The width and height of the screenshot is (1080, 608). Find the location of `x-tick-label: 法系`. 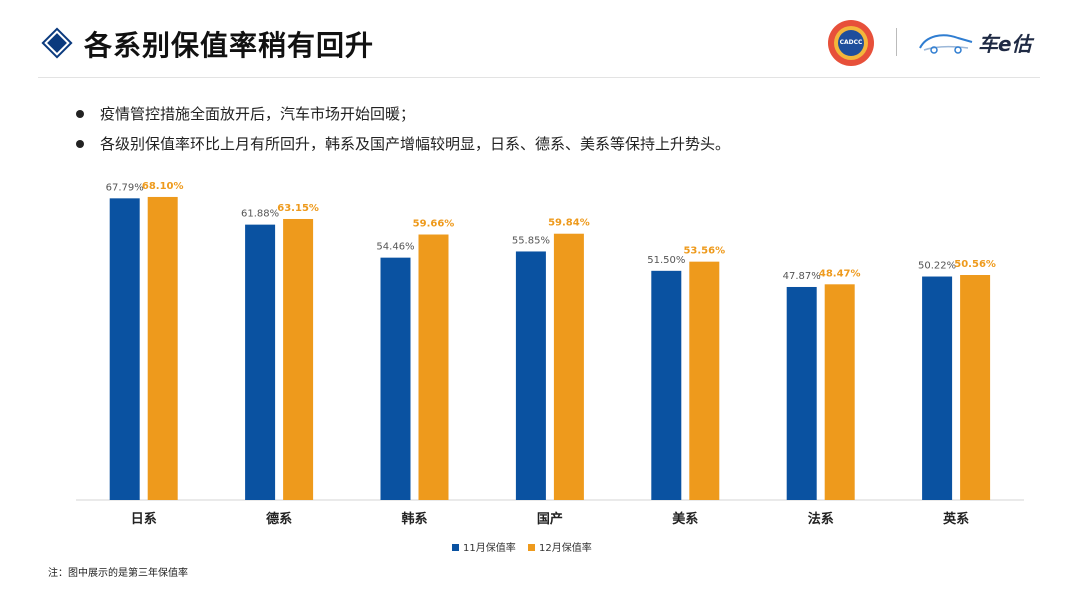

x-tick-label: 法系 is located at coordinates (821, 519).